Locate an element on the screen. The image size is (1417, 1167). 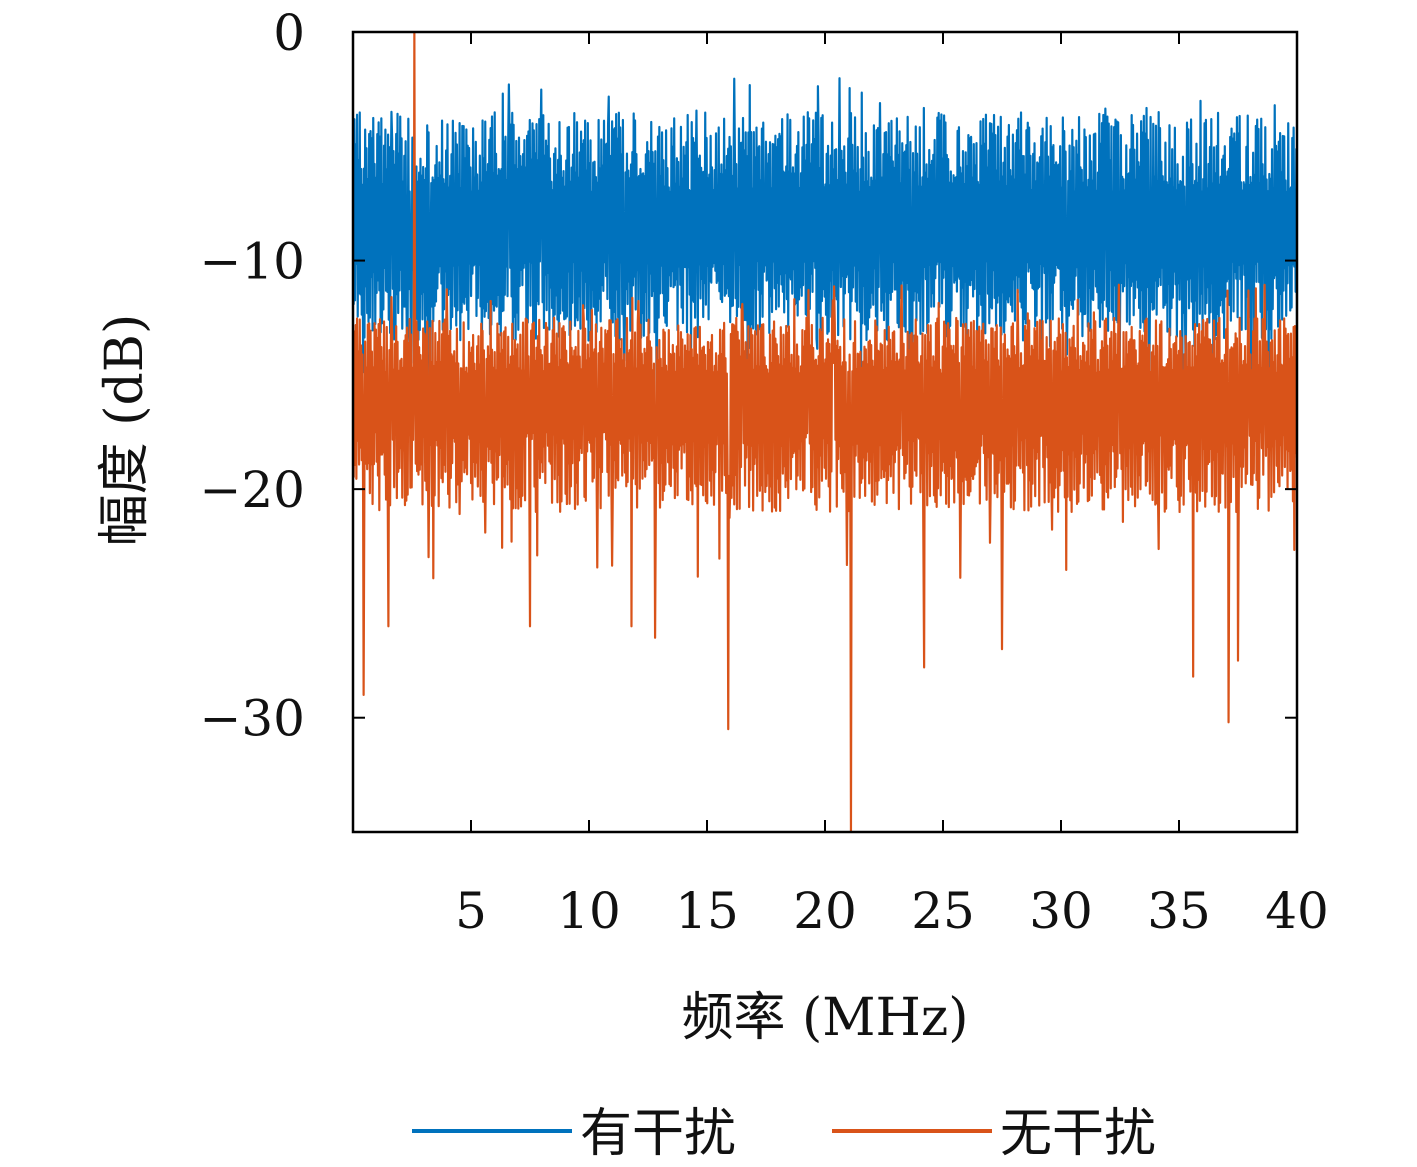
x-tick-label: 15 is located at coordinates (707, 911).